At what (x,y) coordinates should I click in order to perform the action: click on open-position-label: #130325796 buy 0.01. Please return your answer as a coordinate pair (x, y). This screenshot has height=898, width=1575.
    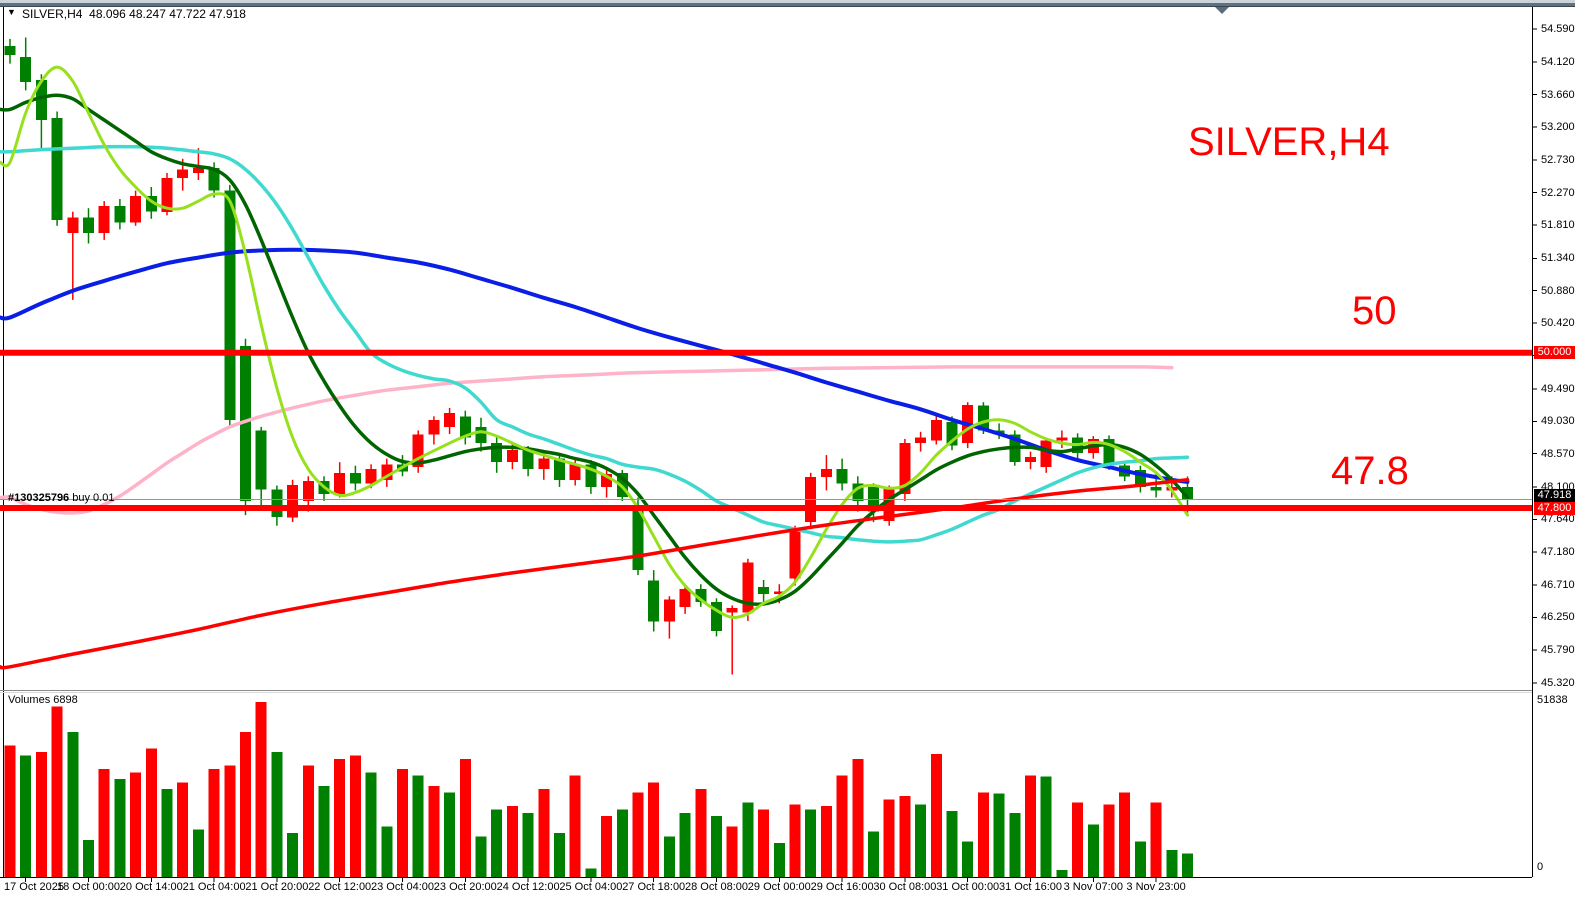
    Looking at the image, I should click on (61, 498).